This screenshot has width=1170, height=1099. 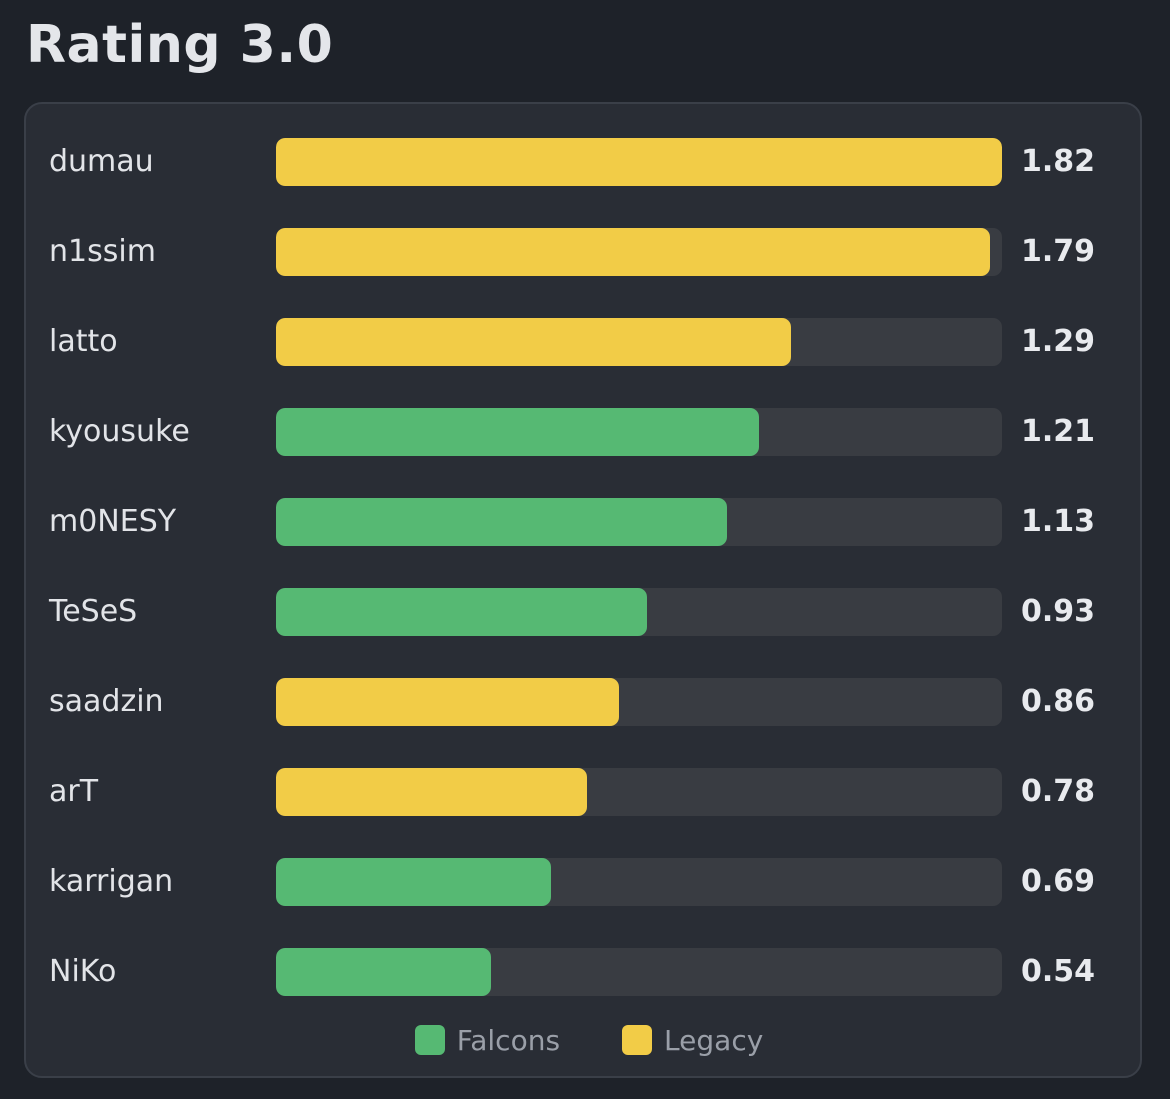 I want to click on bar-row: saadzin 0.86, so click(x=583, y=702).